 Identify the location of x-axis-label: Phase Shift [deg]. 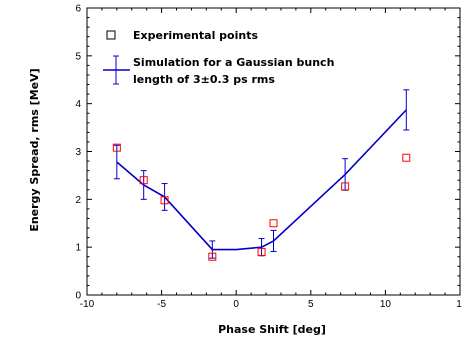
(272, 329).